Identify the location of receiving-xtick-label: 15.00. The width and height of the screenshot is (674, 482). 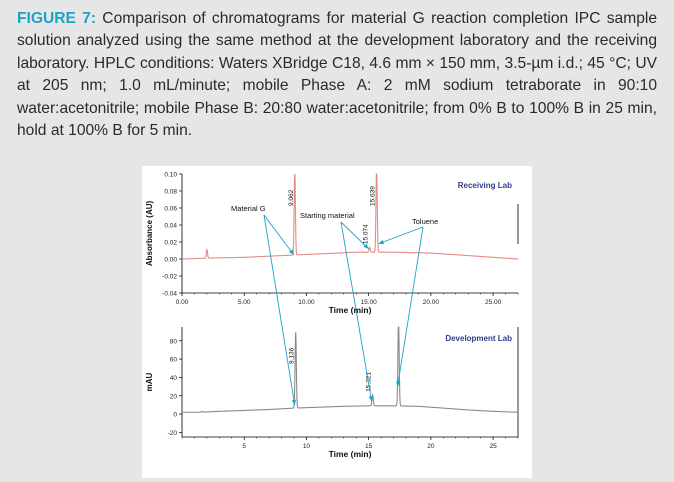
(369, 302).